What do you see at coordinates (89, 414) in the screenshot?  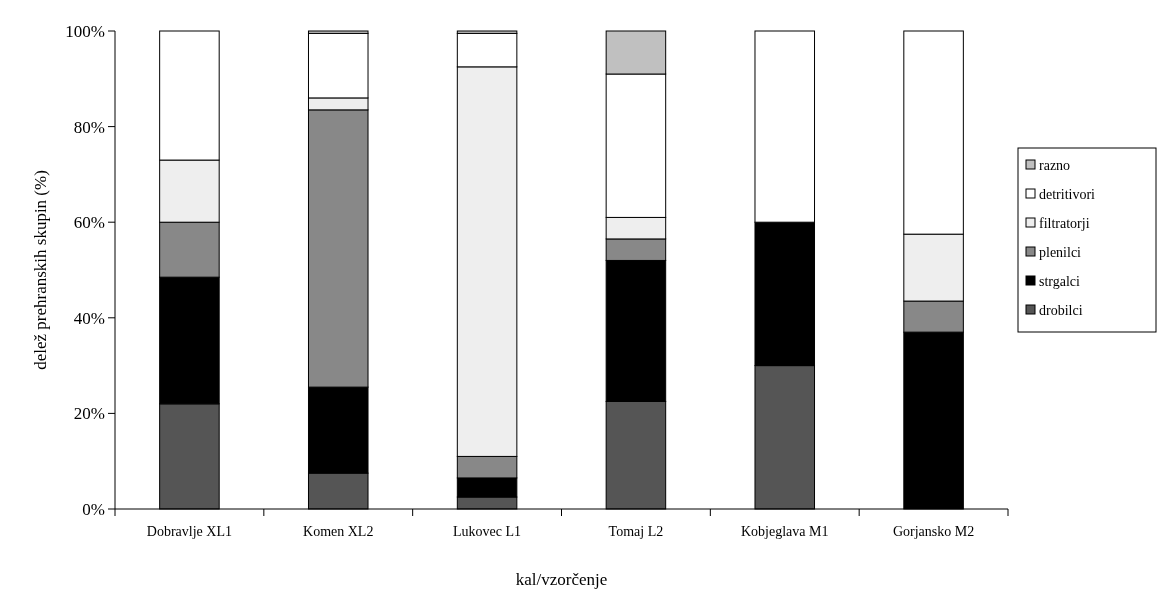 I see `y-tick-label: 20%` at bounding box center [89, 414].